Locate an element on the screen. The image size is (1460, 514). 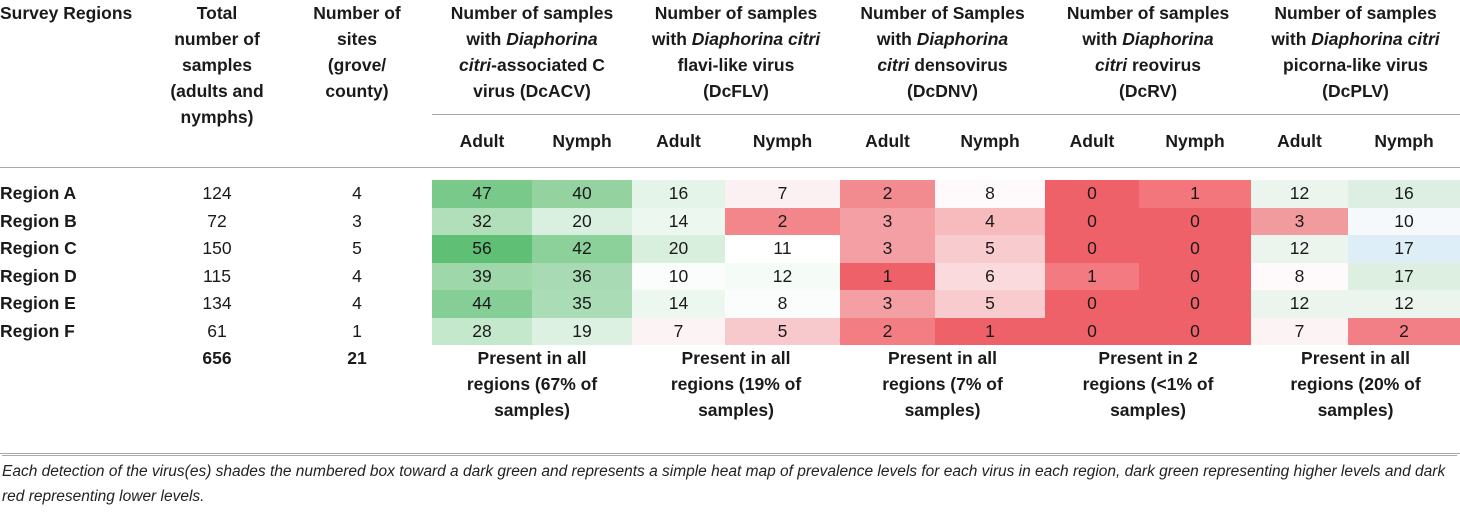
total-samples: 124 is located at coordinates (217, 193).